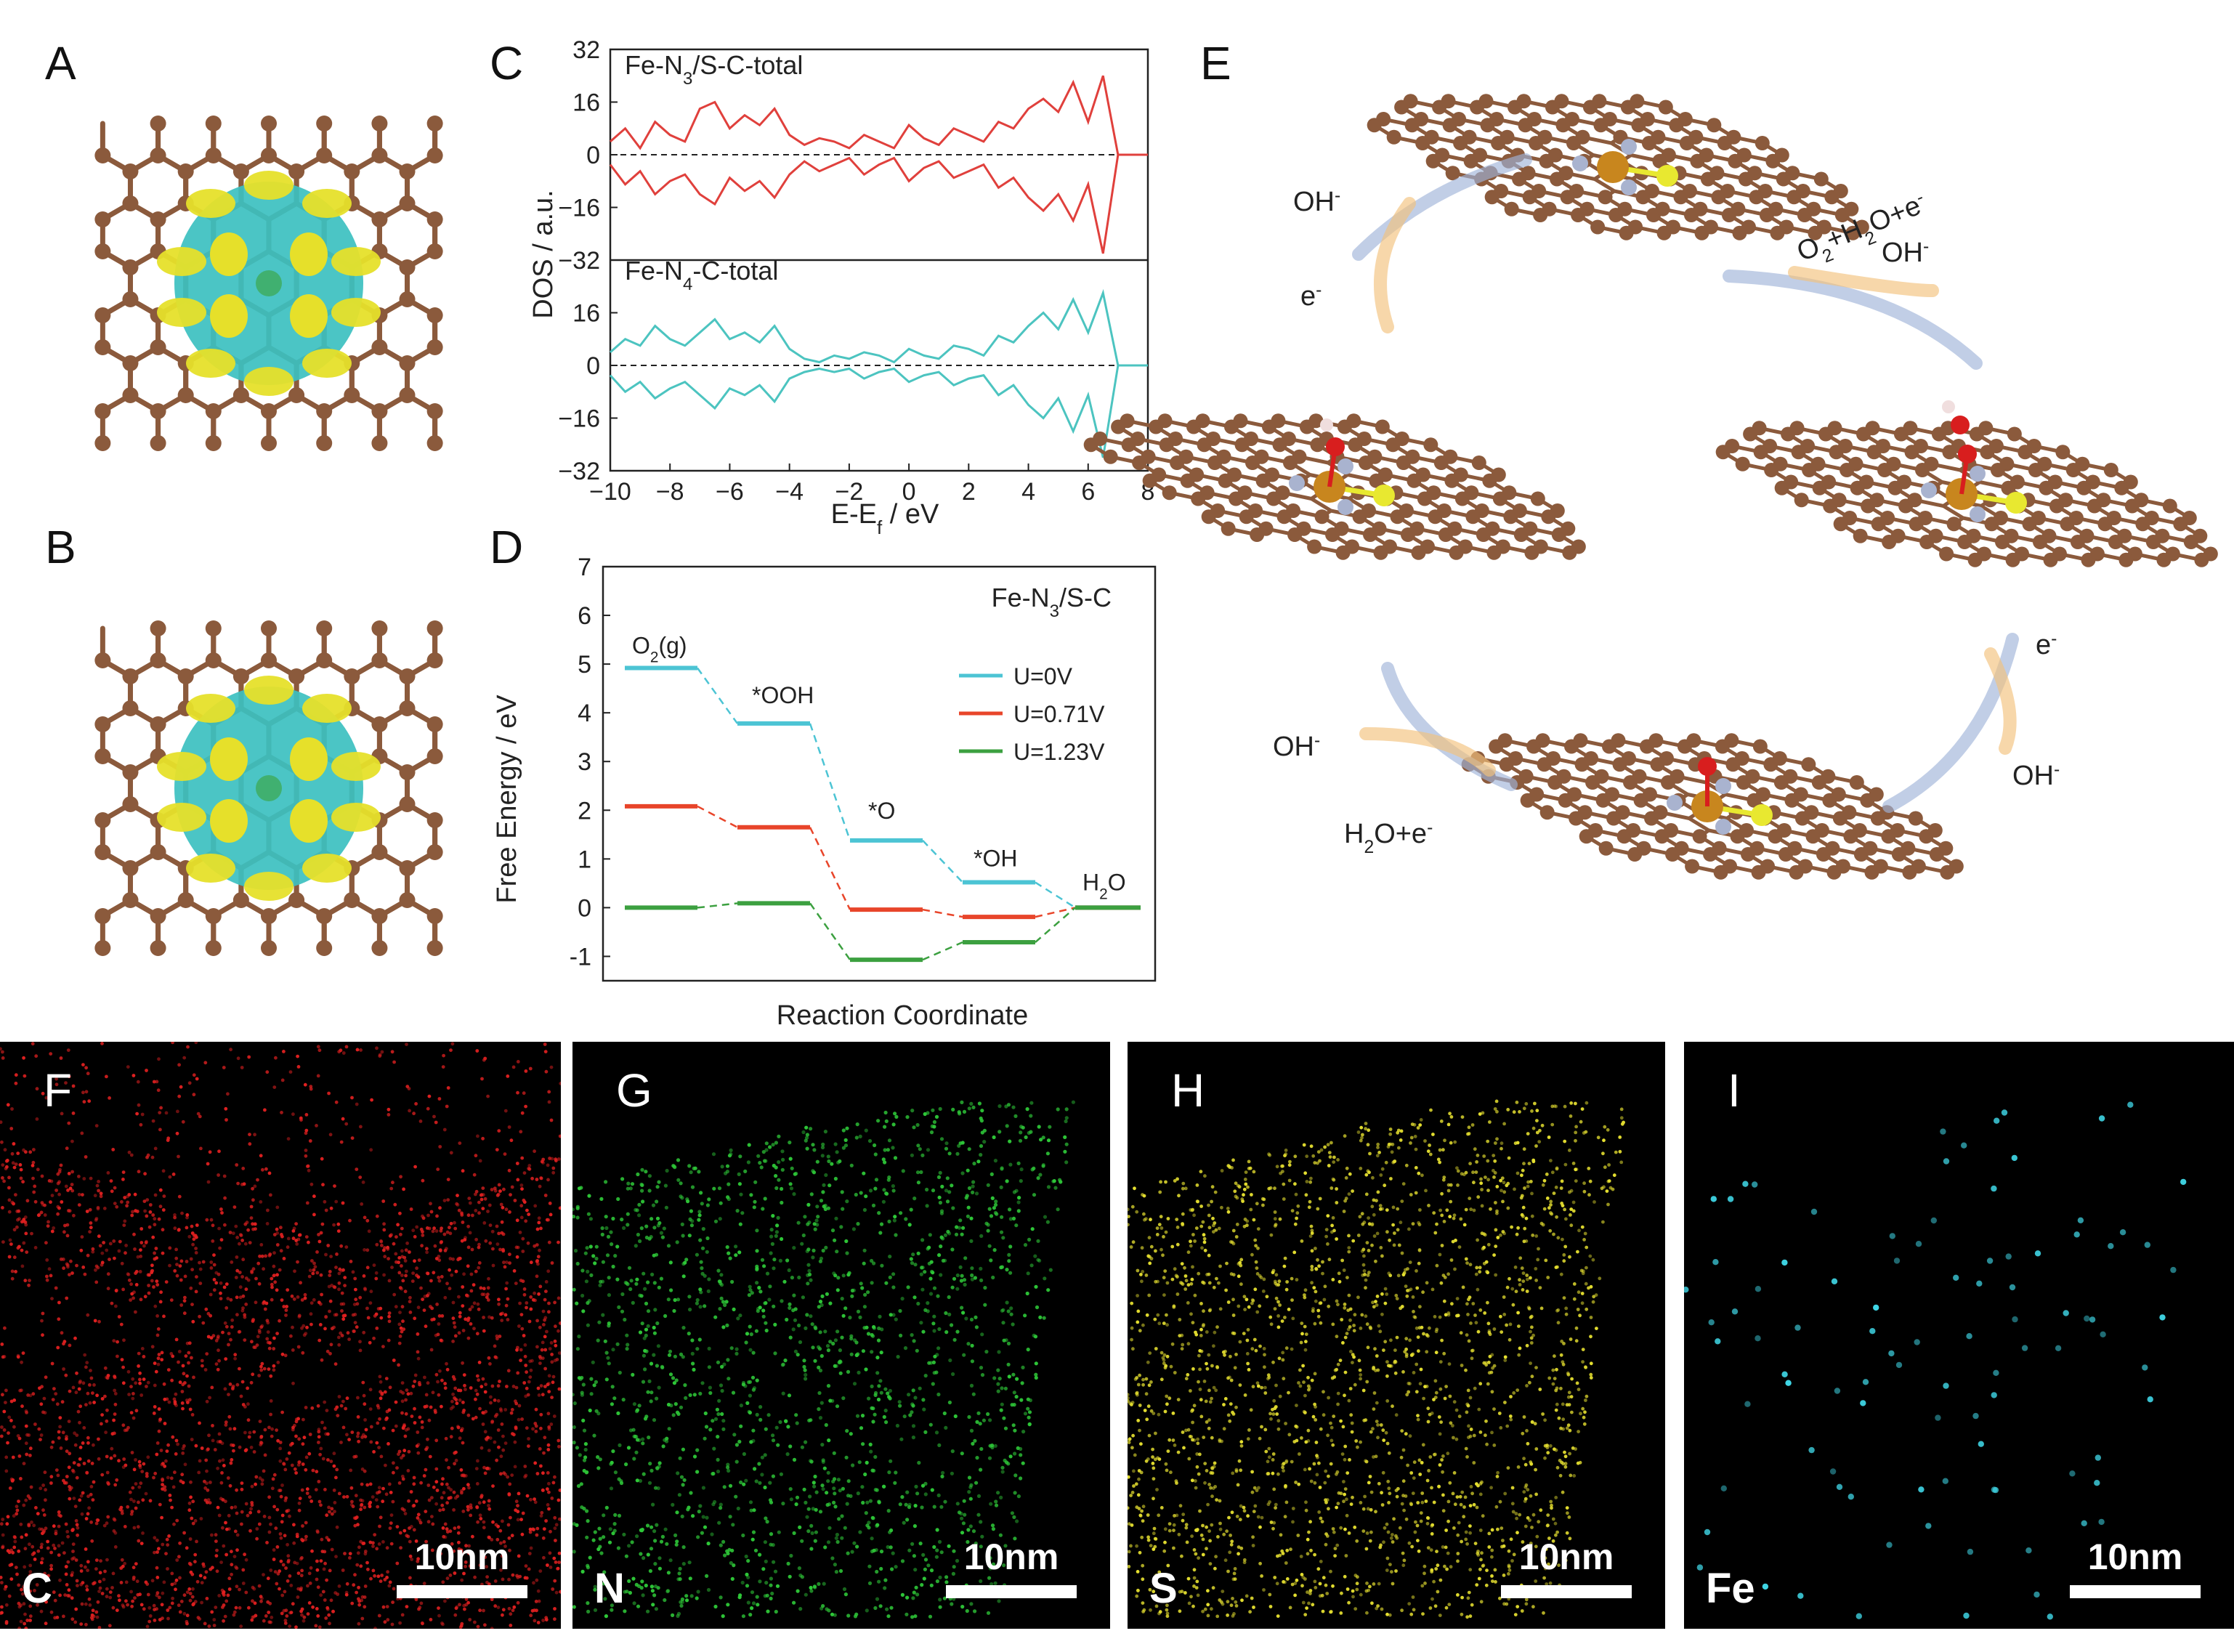 Image resolution: width=2234 pixels, height=1652 pixels. What do you see at coordinates (579, 419) in the screenshot?
I see `y-tick-label: −16` at bounding box center [579, 419].